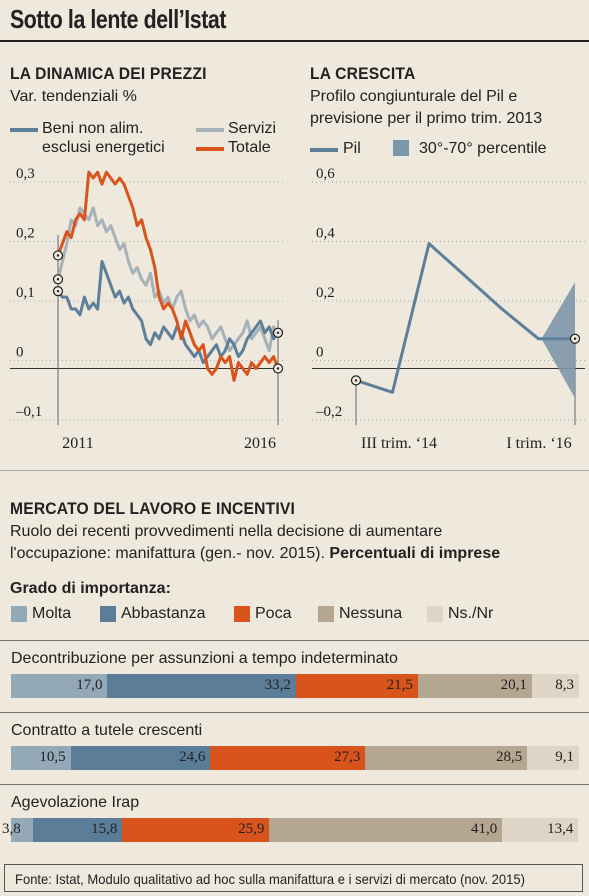 Image resolution: width=589 pixels, height=896 pixels. I want to click on legend-beni-label-1: Beni non alim., so click(93, 128).